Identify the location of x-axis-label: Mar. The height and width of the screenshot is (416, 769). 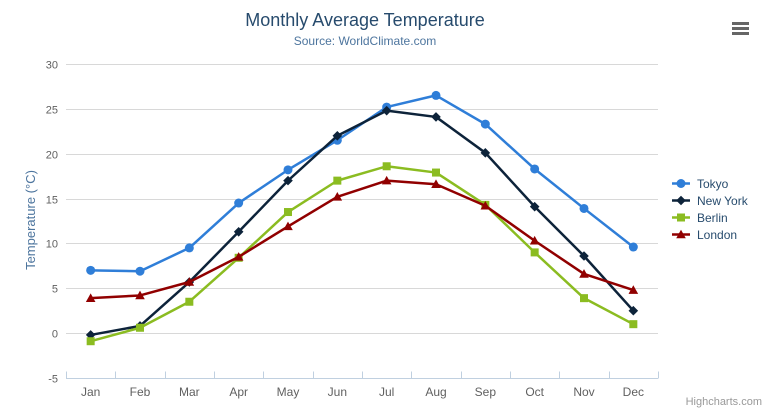
(189, 392).